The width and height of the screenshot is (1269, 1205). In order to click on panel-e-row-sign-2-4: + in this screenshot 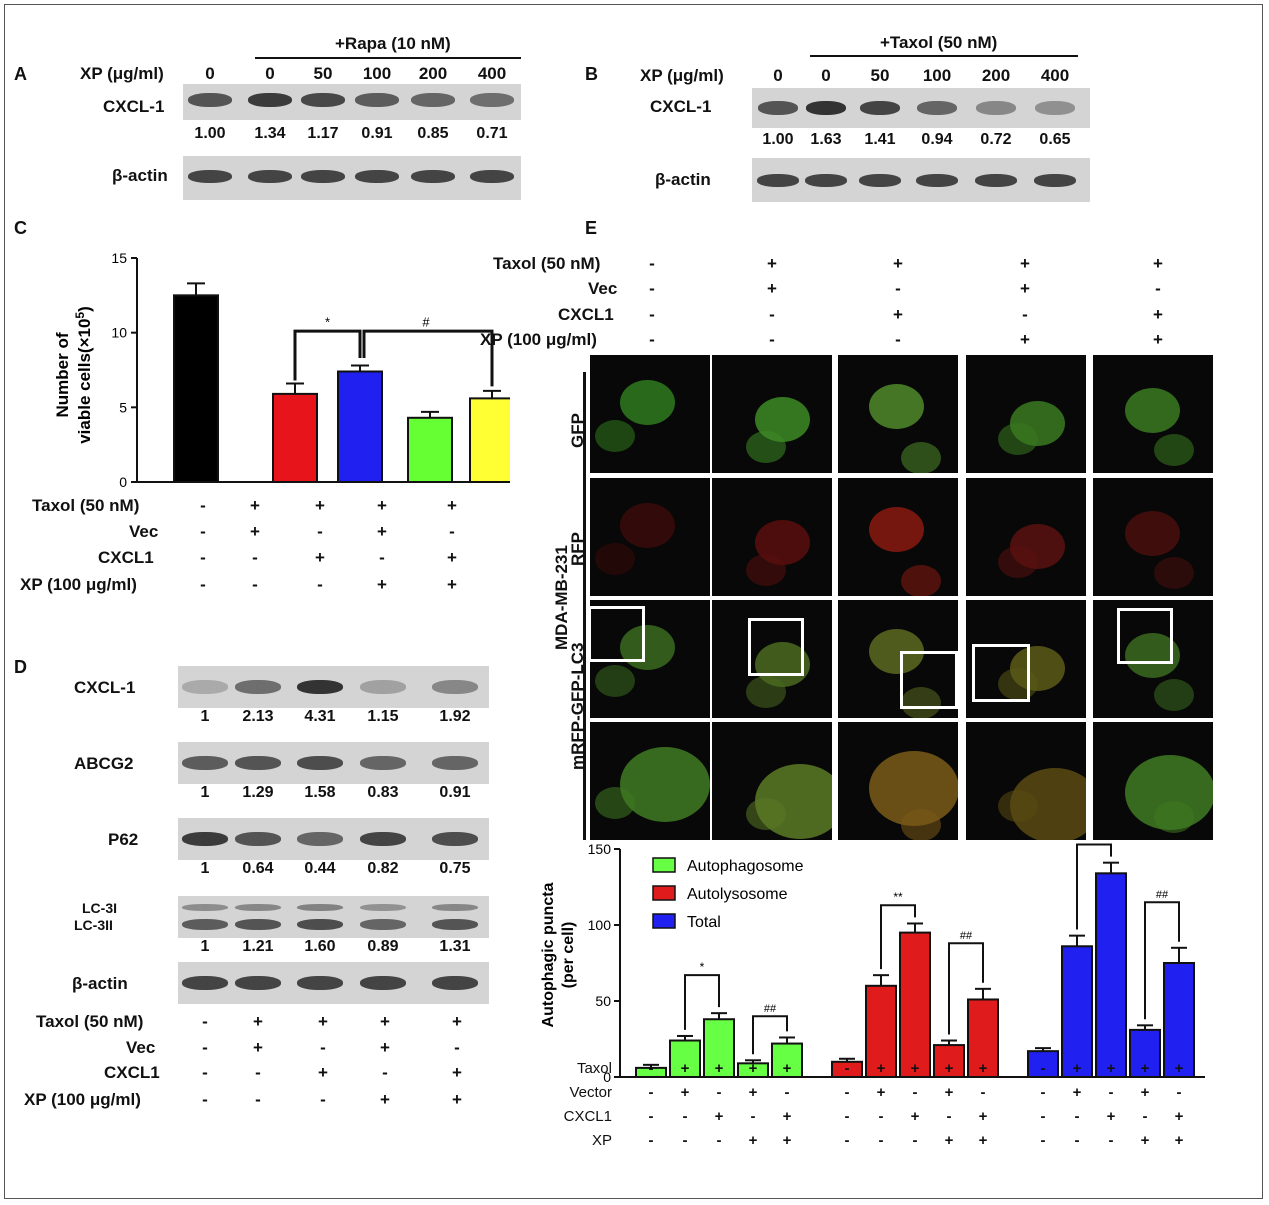, I will do `click(787, 1116)`.